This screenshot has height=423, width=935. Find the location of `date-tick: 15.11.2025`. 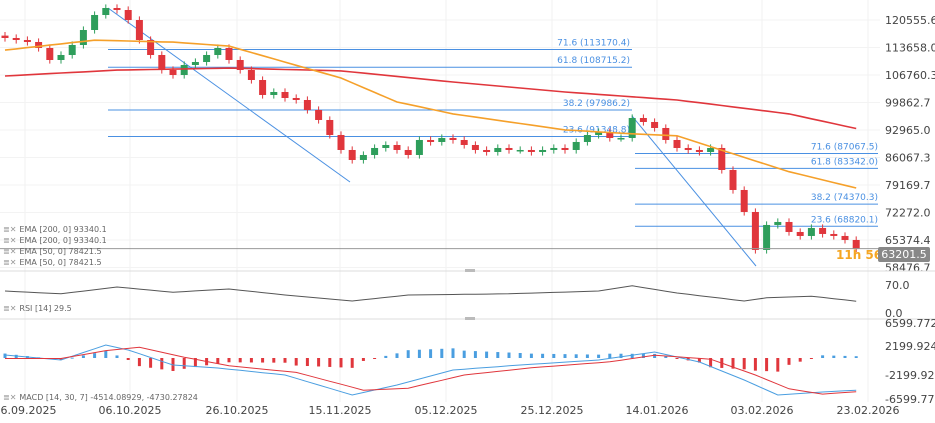

date-tick: 15.11.2025 is located at coordinates (340, 410).